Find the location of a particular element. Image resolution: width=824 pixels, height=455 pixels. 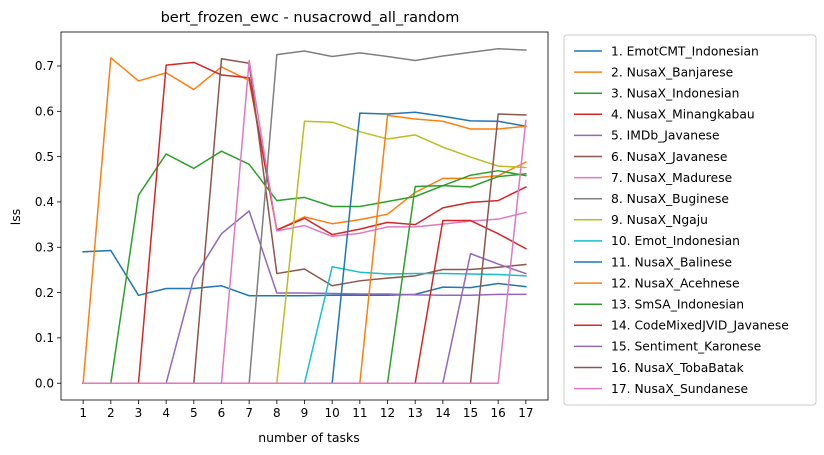

legend-entry: 1. EmotCMT_Indonesian is located at coordinates (685, 51).